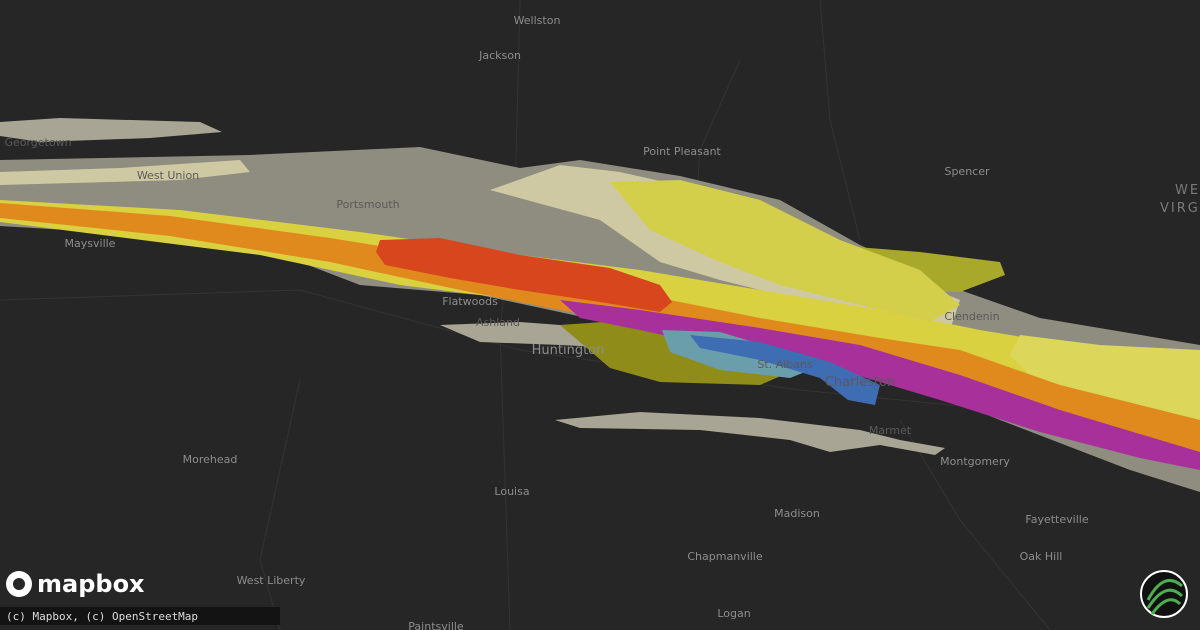  Describe the element at coordinates (750, 433) in the screenshot. I see `swath-gray-south` at that location.